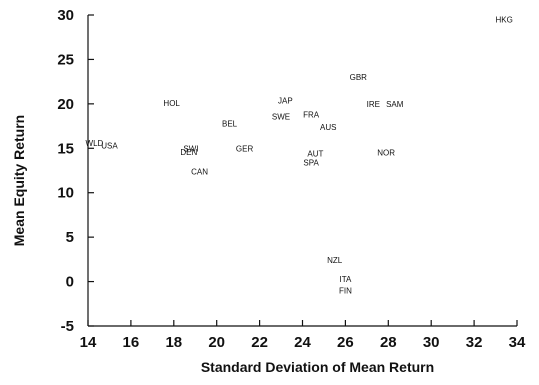 The image size is (539, 385). What do you see at coordinates (474, 342) in the screenshot?
I see `x-tick-label: 32` at bounding box center [474, 342].